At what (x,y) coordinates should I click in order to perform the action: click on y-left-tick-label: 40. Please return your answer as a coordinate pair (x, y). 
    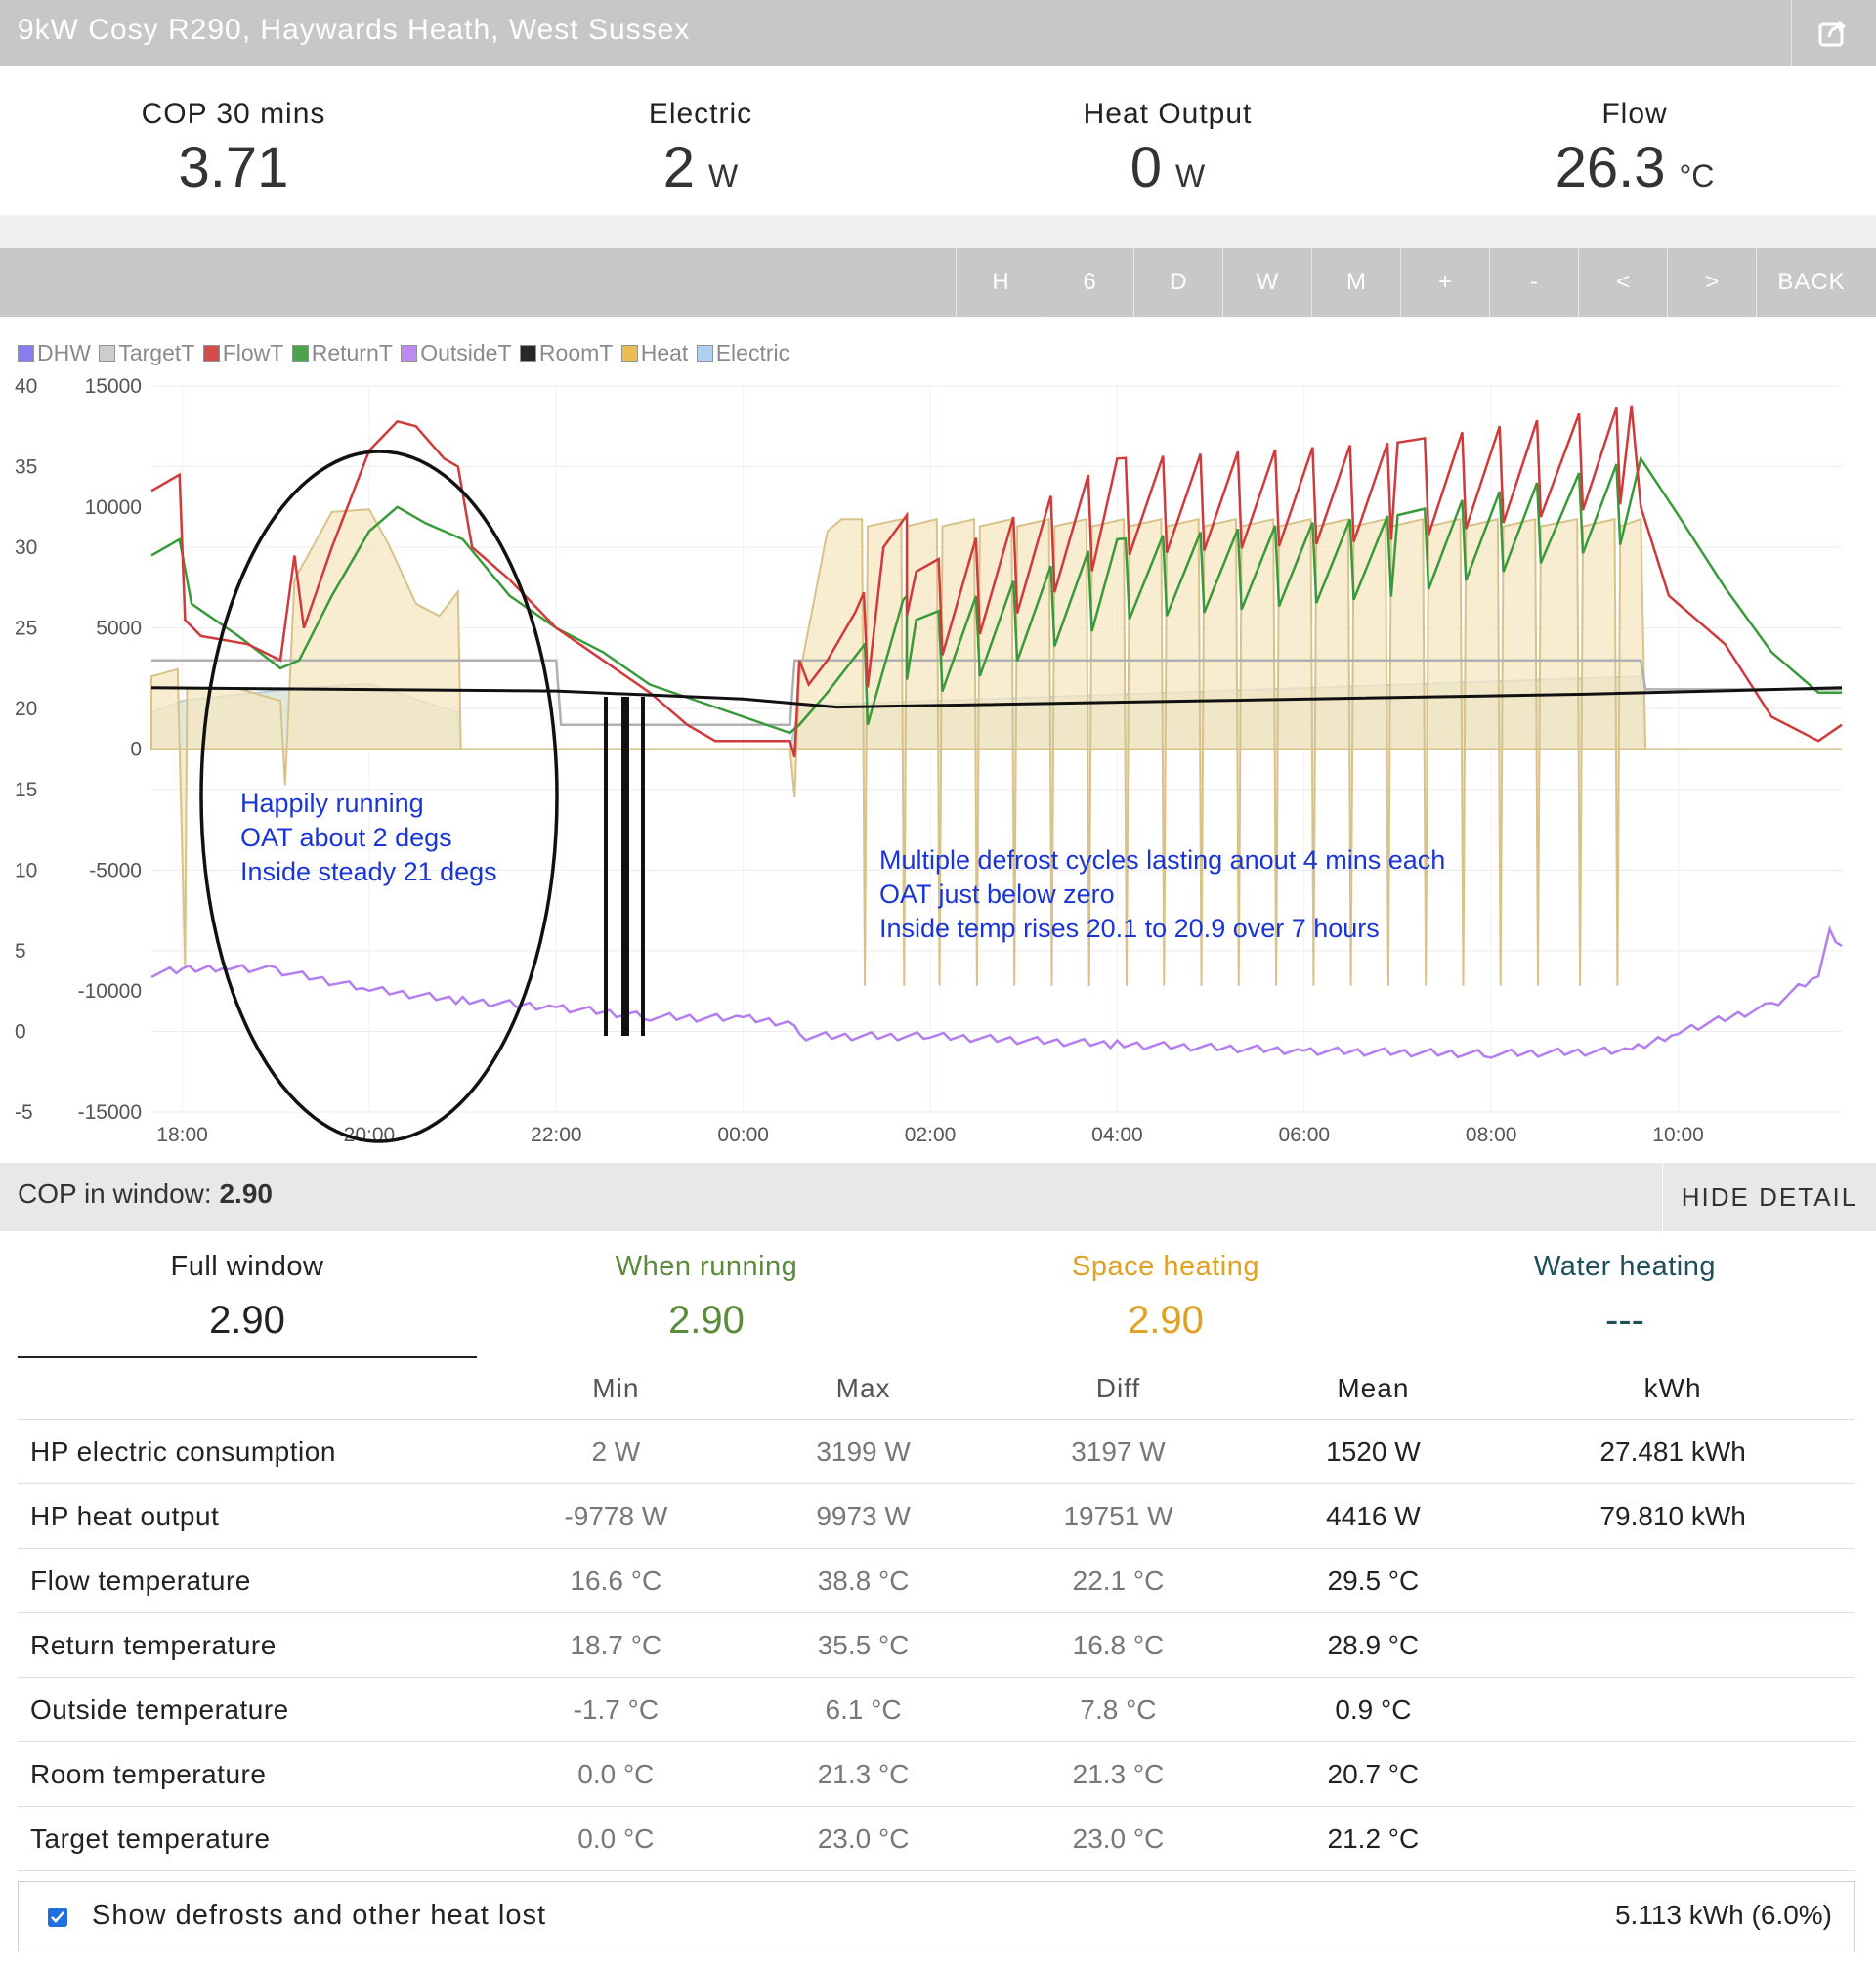
    Looking at the image, I should click on (26, 386).